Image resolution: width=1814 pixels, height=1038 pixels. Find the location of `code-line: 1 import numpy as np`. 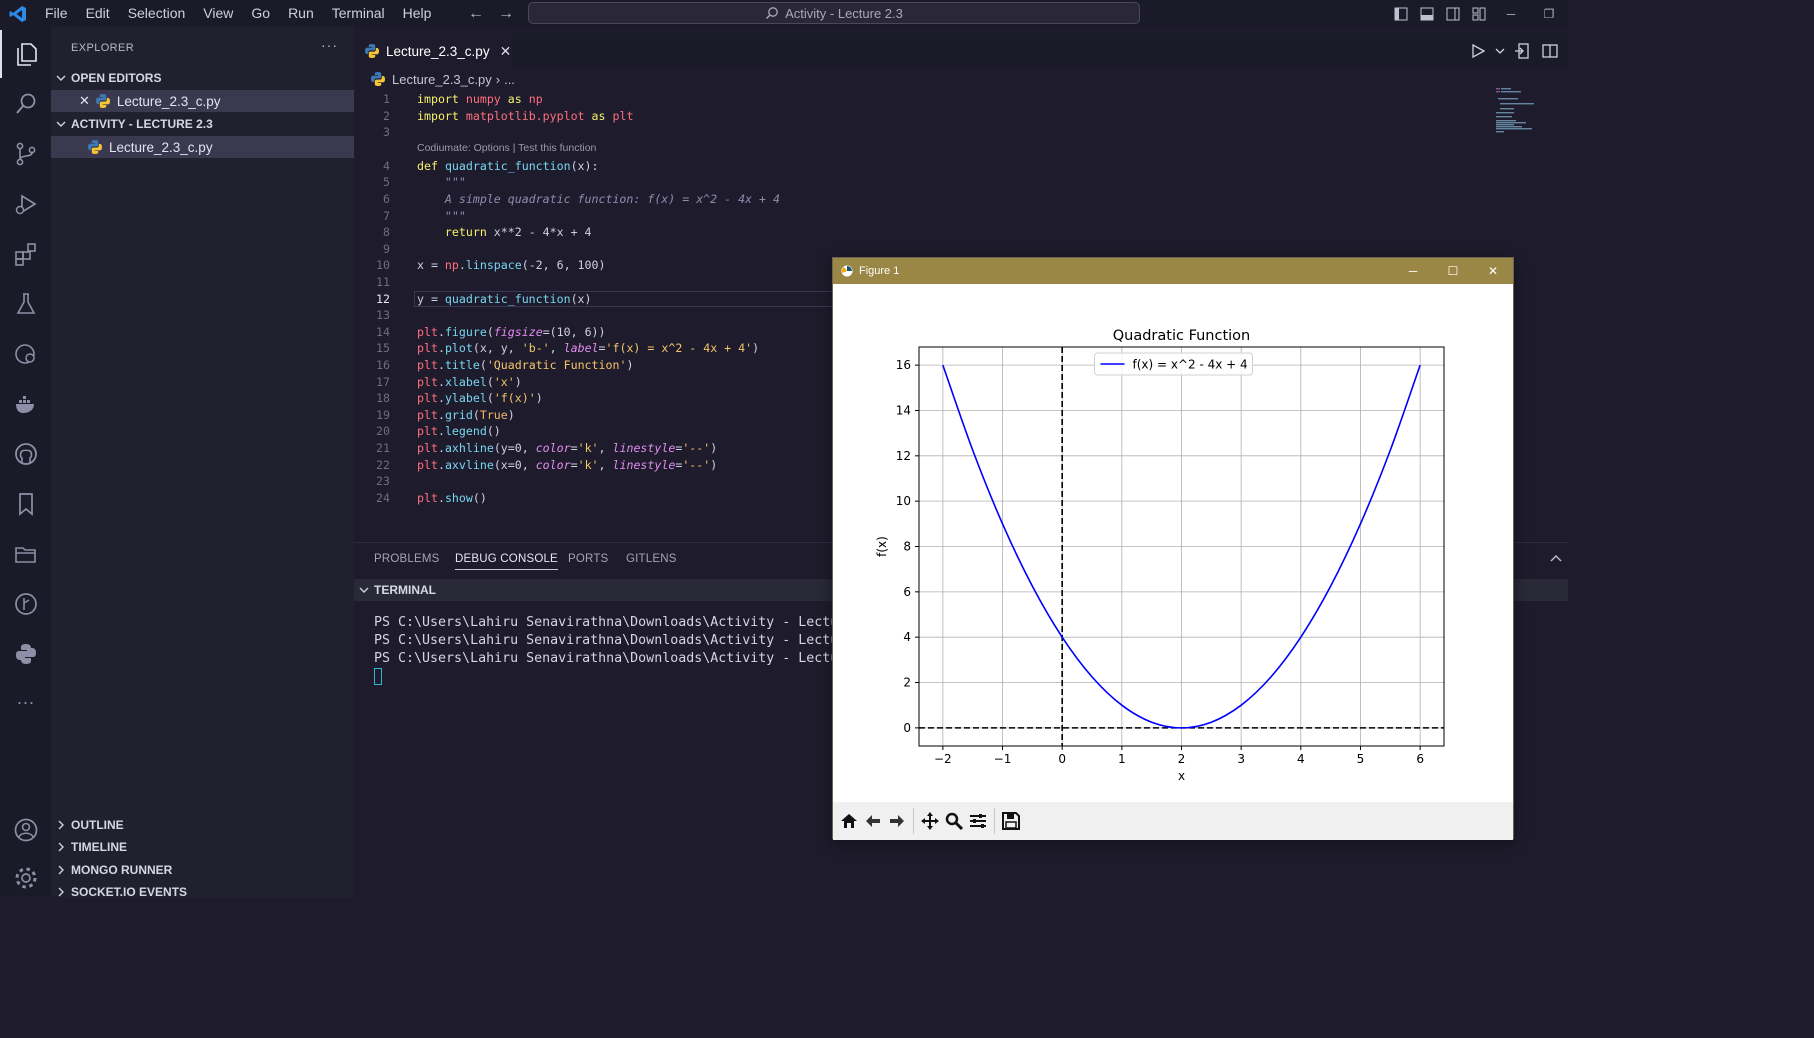

code-line: 1 import numpy as np is located at coordinates (961, 99).